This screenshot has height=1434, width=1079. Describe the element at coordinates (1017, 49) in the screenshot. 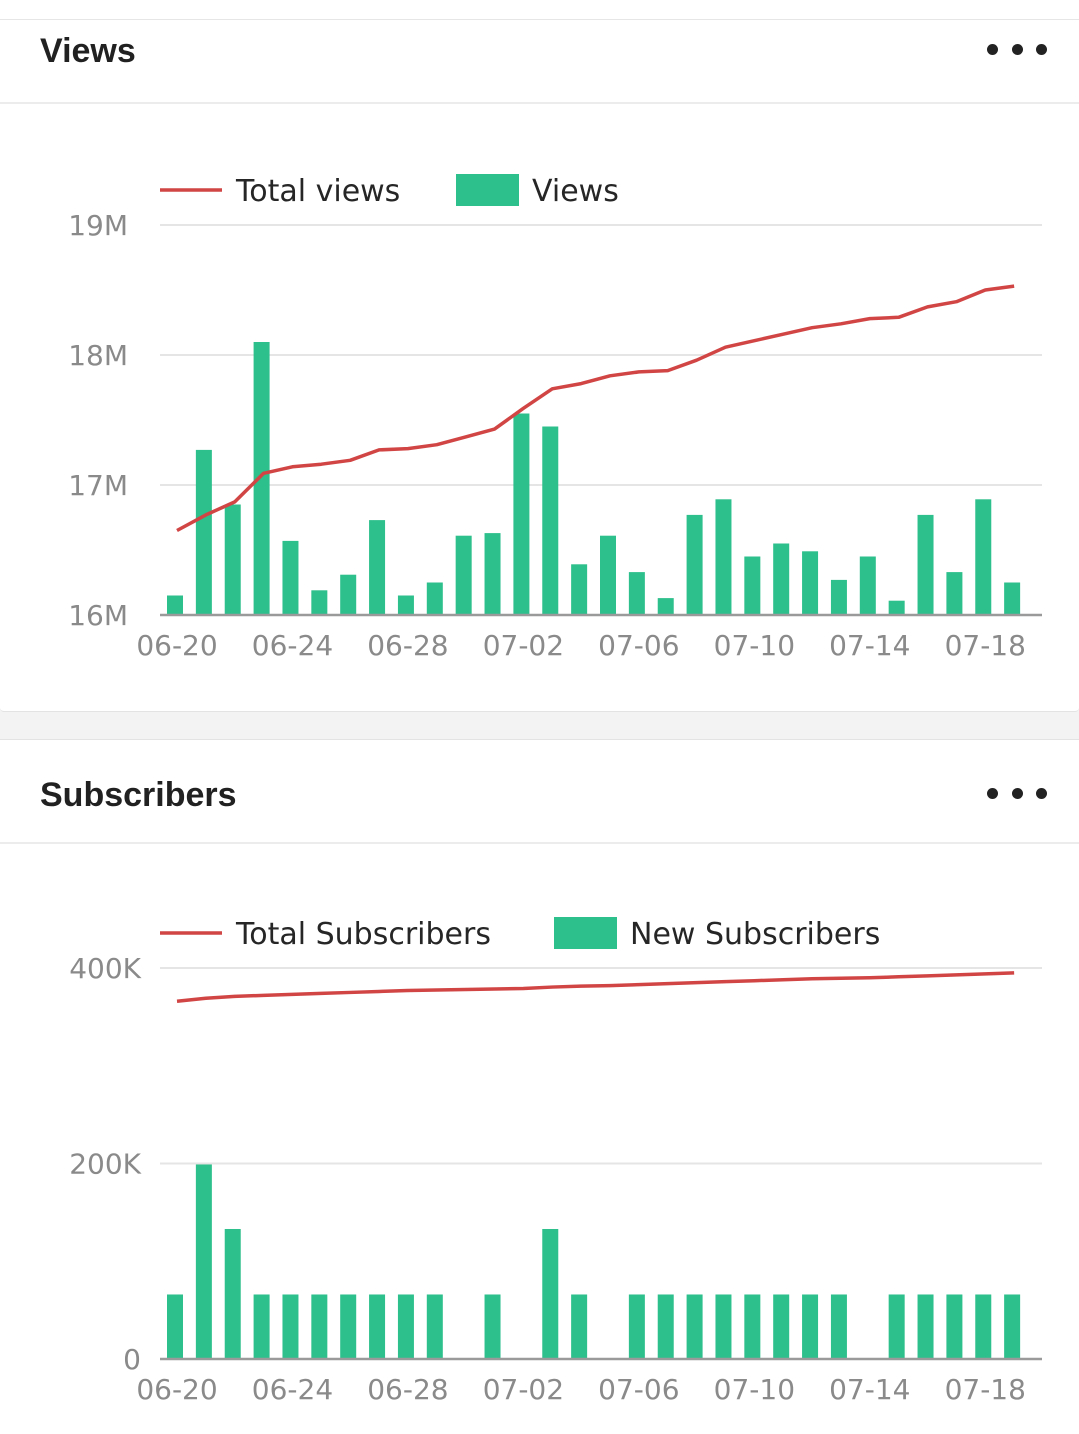

I see `views-more-options-button` at that location.